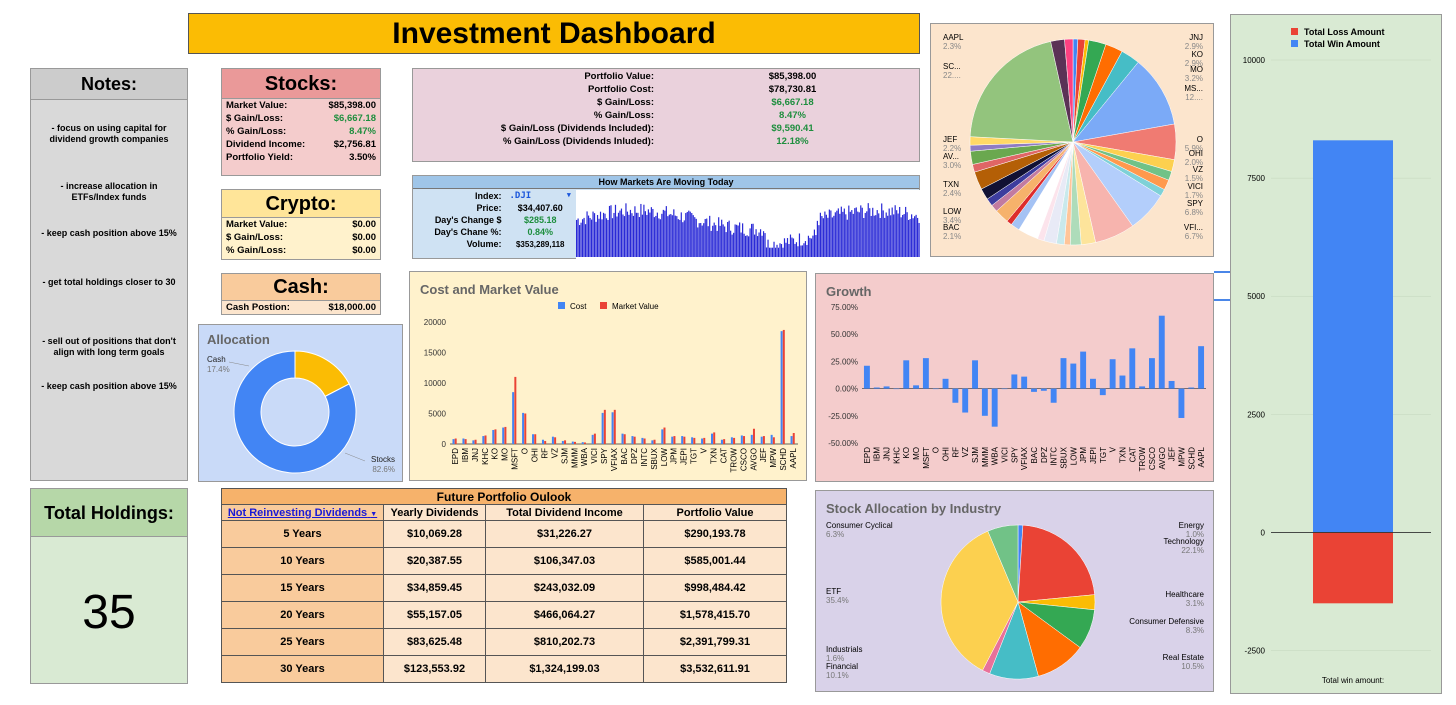 The width and height of the screenshot is (1456, 705). I want to click on x-tick-label: CAT, so click(723, 456).